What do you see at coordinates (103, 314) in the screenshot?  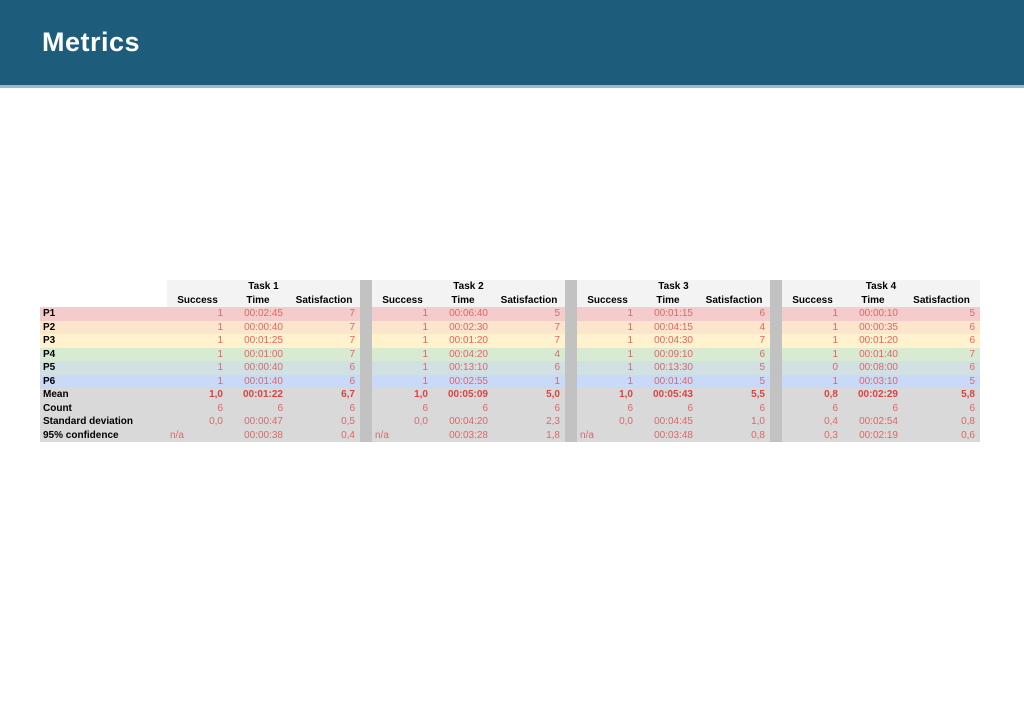 I see `row-label: P1` at bounding box center [103, 314].